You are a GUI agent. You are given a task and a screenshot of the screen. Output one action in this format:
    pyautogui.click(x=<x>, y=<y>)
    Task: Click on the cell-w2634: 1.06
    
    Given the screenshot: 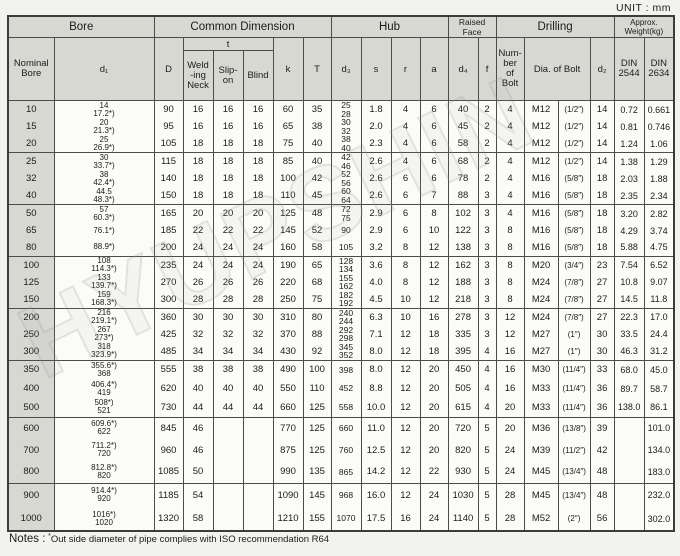 What is the action you would take?
    pyautogui.click(x=659, y=144)
    